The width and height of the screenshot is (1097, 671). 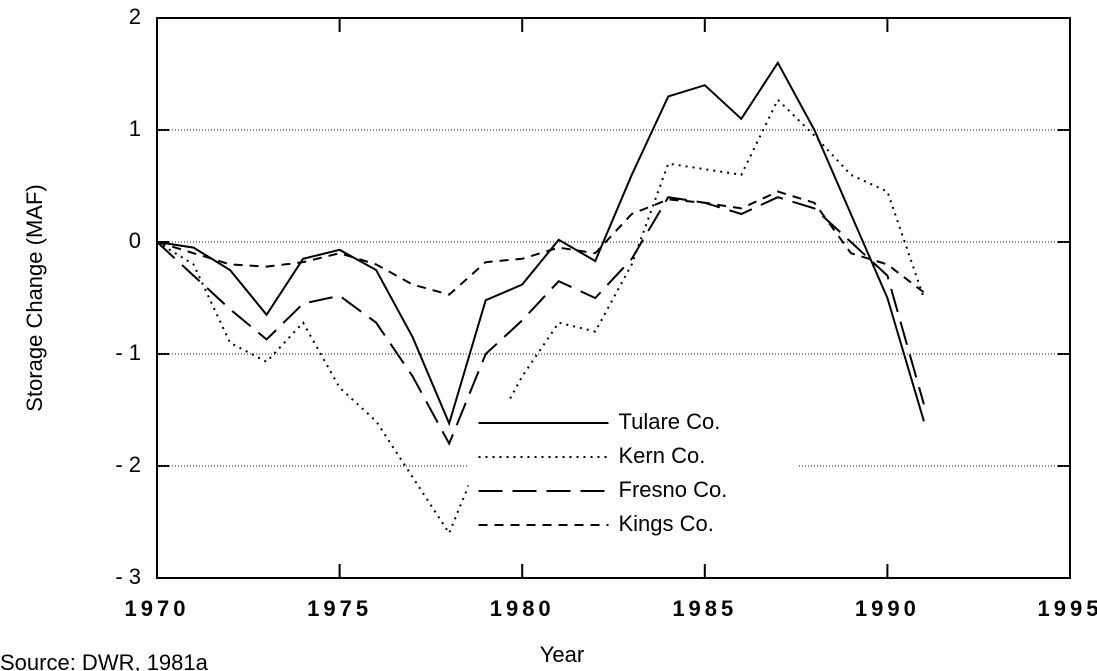 What do you see at coordinates (662, 455) in the screenshot?
I see `legend-label: Kern Co.` at bounding box center [662, 455].